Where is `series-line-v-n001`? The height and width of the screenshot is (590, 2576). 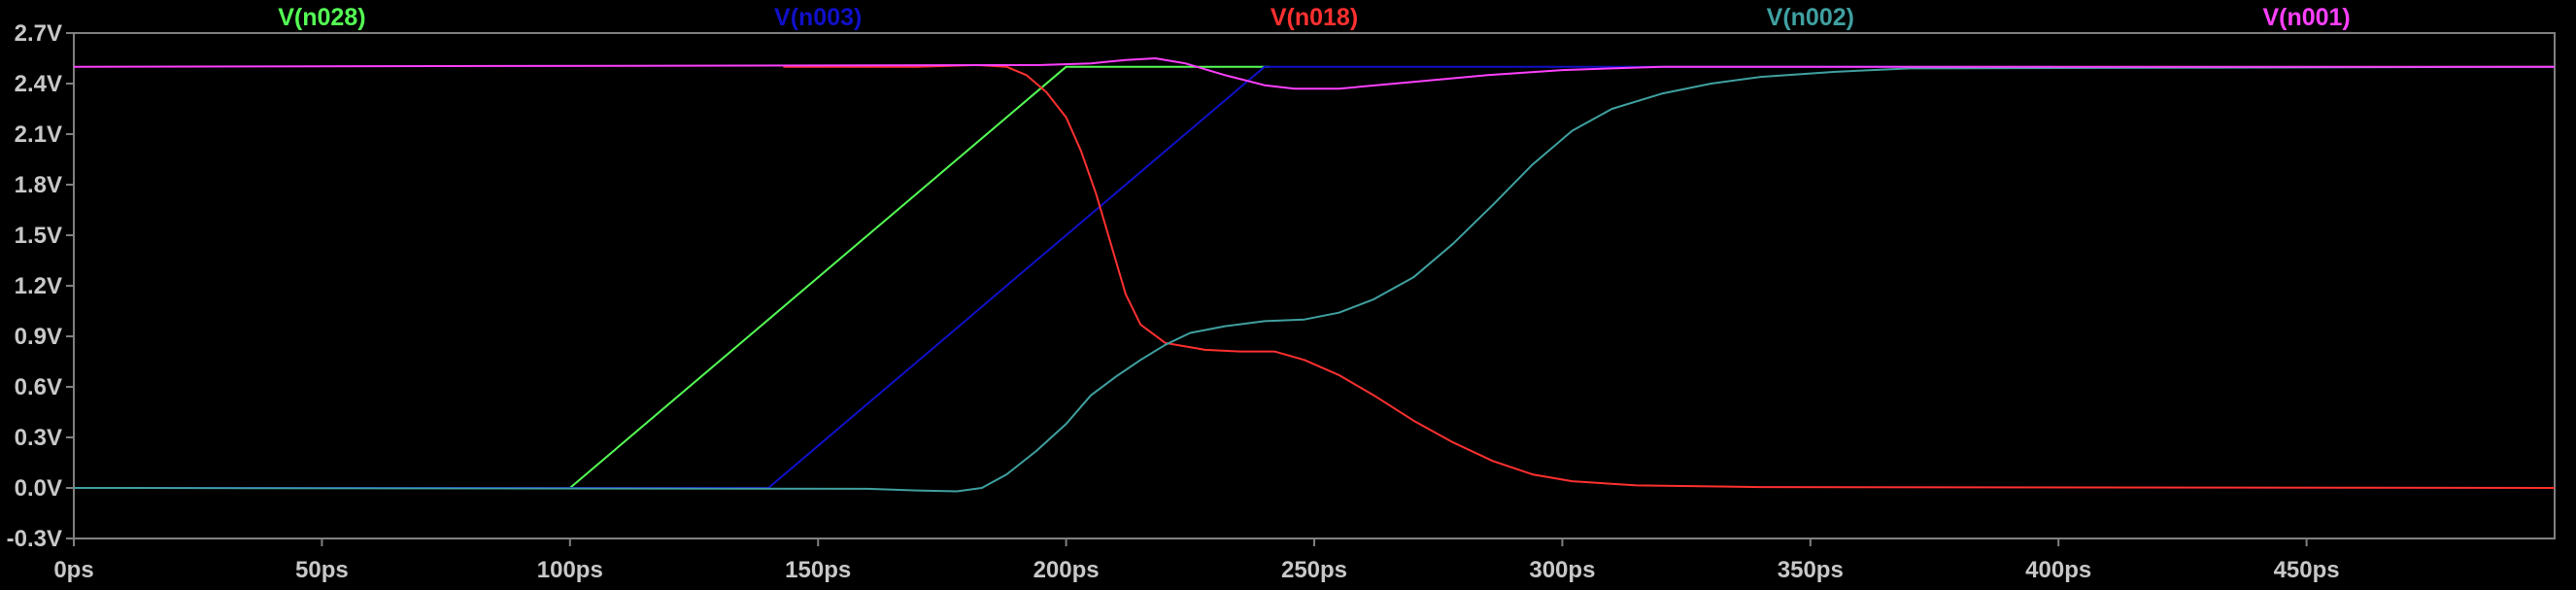 series-line-v-n001 is located at coordinates (1314, 73).